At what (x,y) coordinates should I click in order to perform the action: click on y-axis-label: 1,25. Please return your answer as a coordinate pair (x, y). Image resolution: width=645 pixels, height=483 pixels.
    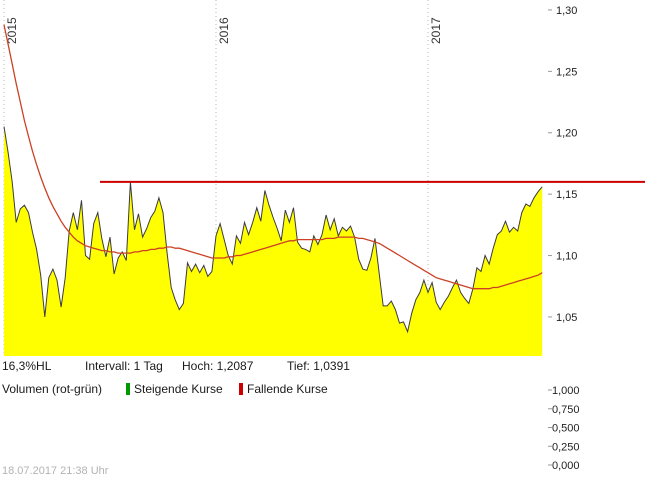
    Looking at the image, I should click on (566, 72).